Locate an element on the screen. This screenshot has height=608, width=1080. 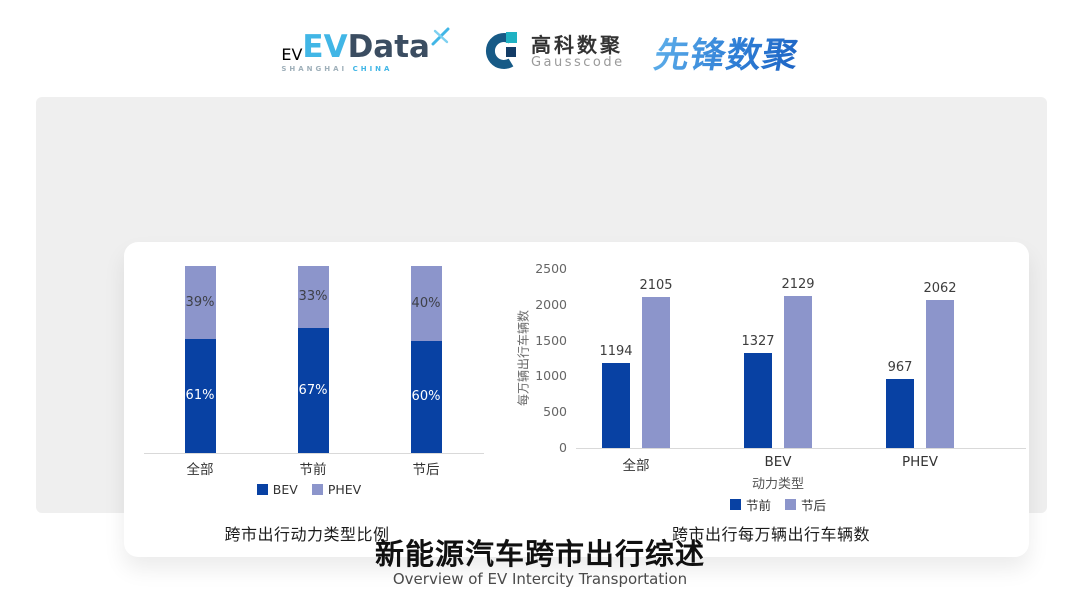
stacked-bar-节后: 40% 60% is located at coordinates (426, 359).